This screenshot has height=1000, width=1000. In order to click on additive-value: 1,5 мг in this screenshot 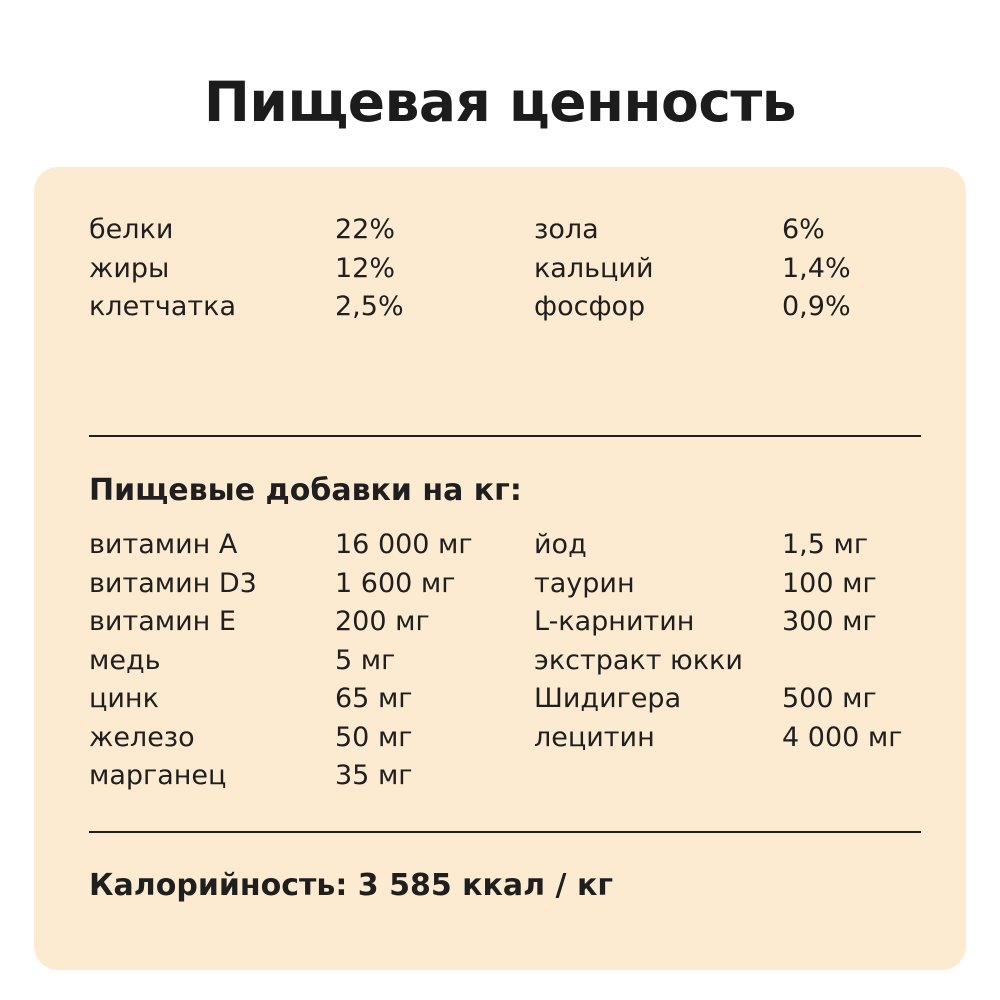, I will do `click(825, 544)`.